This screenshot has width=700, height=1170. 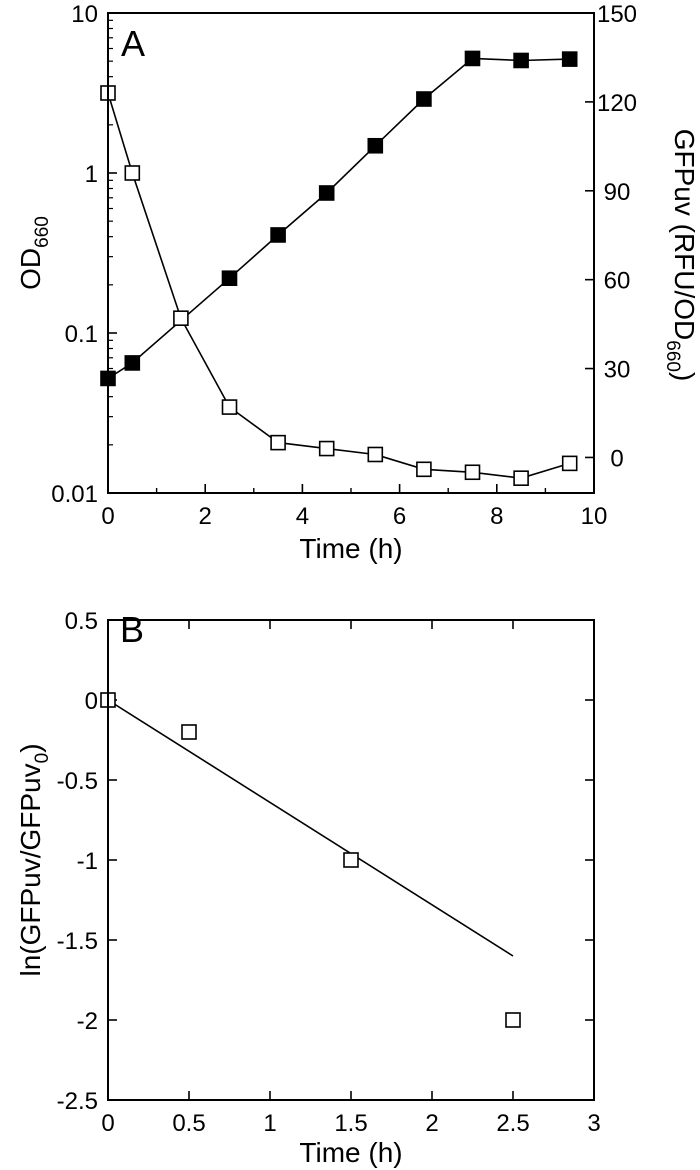 I want to click on x-tick-label: 6, so click(x=399, y=516).